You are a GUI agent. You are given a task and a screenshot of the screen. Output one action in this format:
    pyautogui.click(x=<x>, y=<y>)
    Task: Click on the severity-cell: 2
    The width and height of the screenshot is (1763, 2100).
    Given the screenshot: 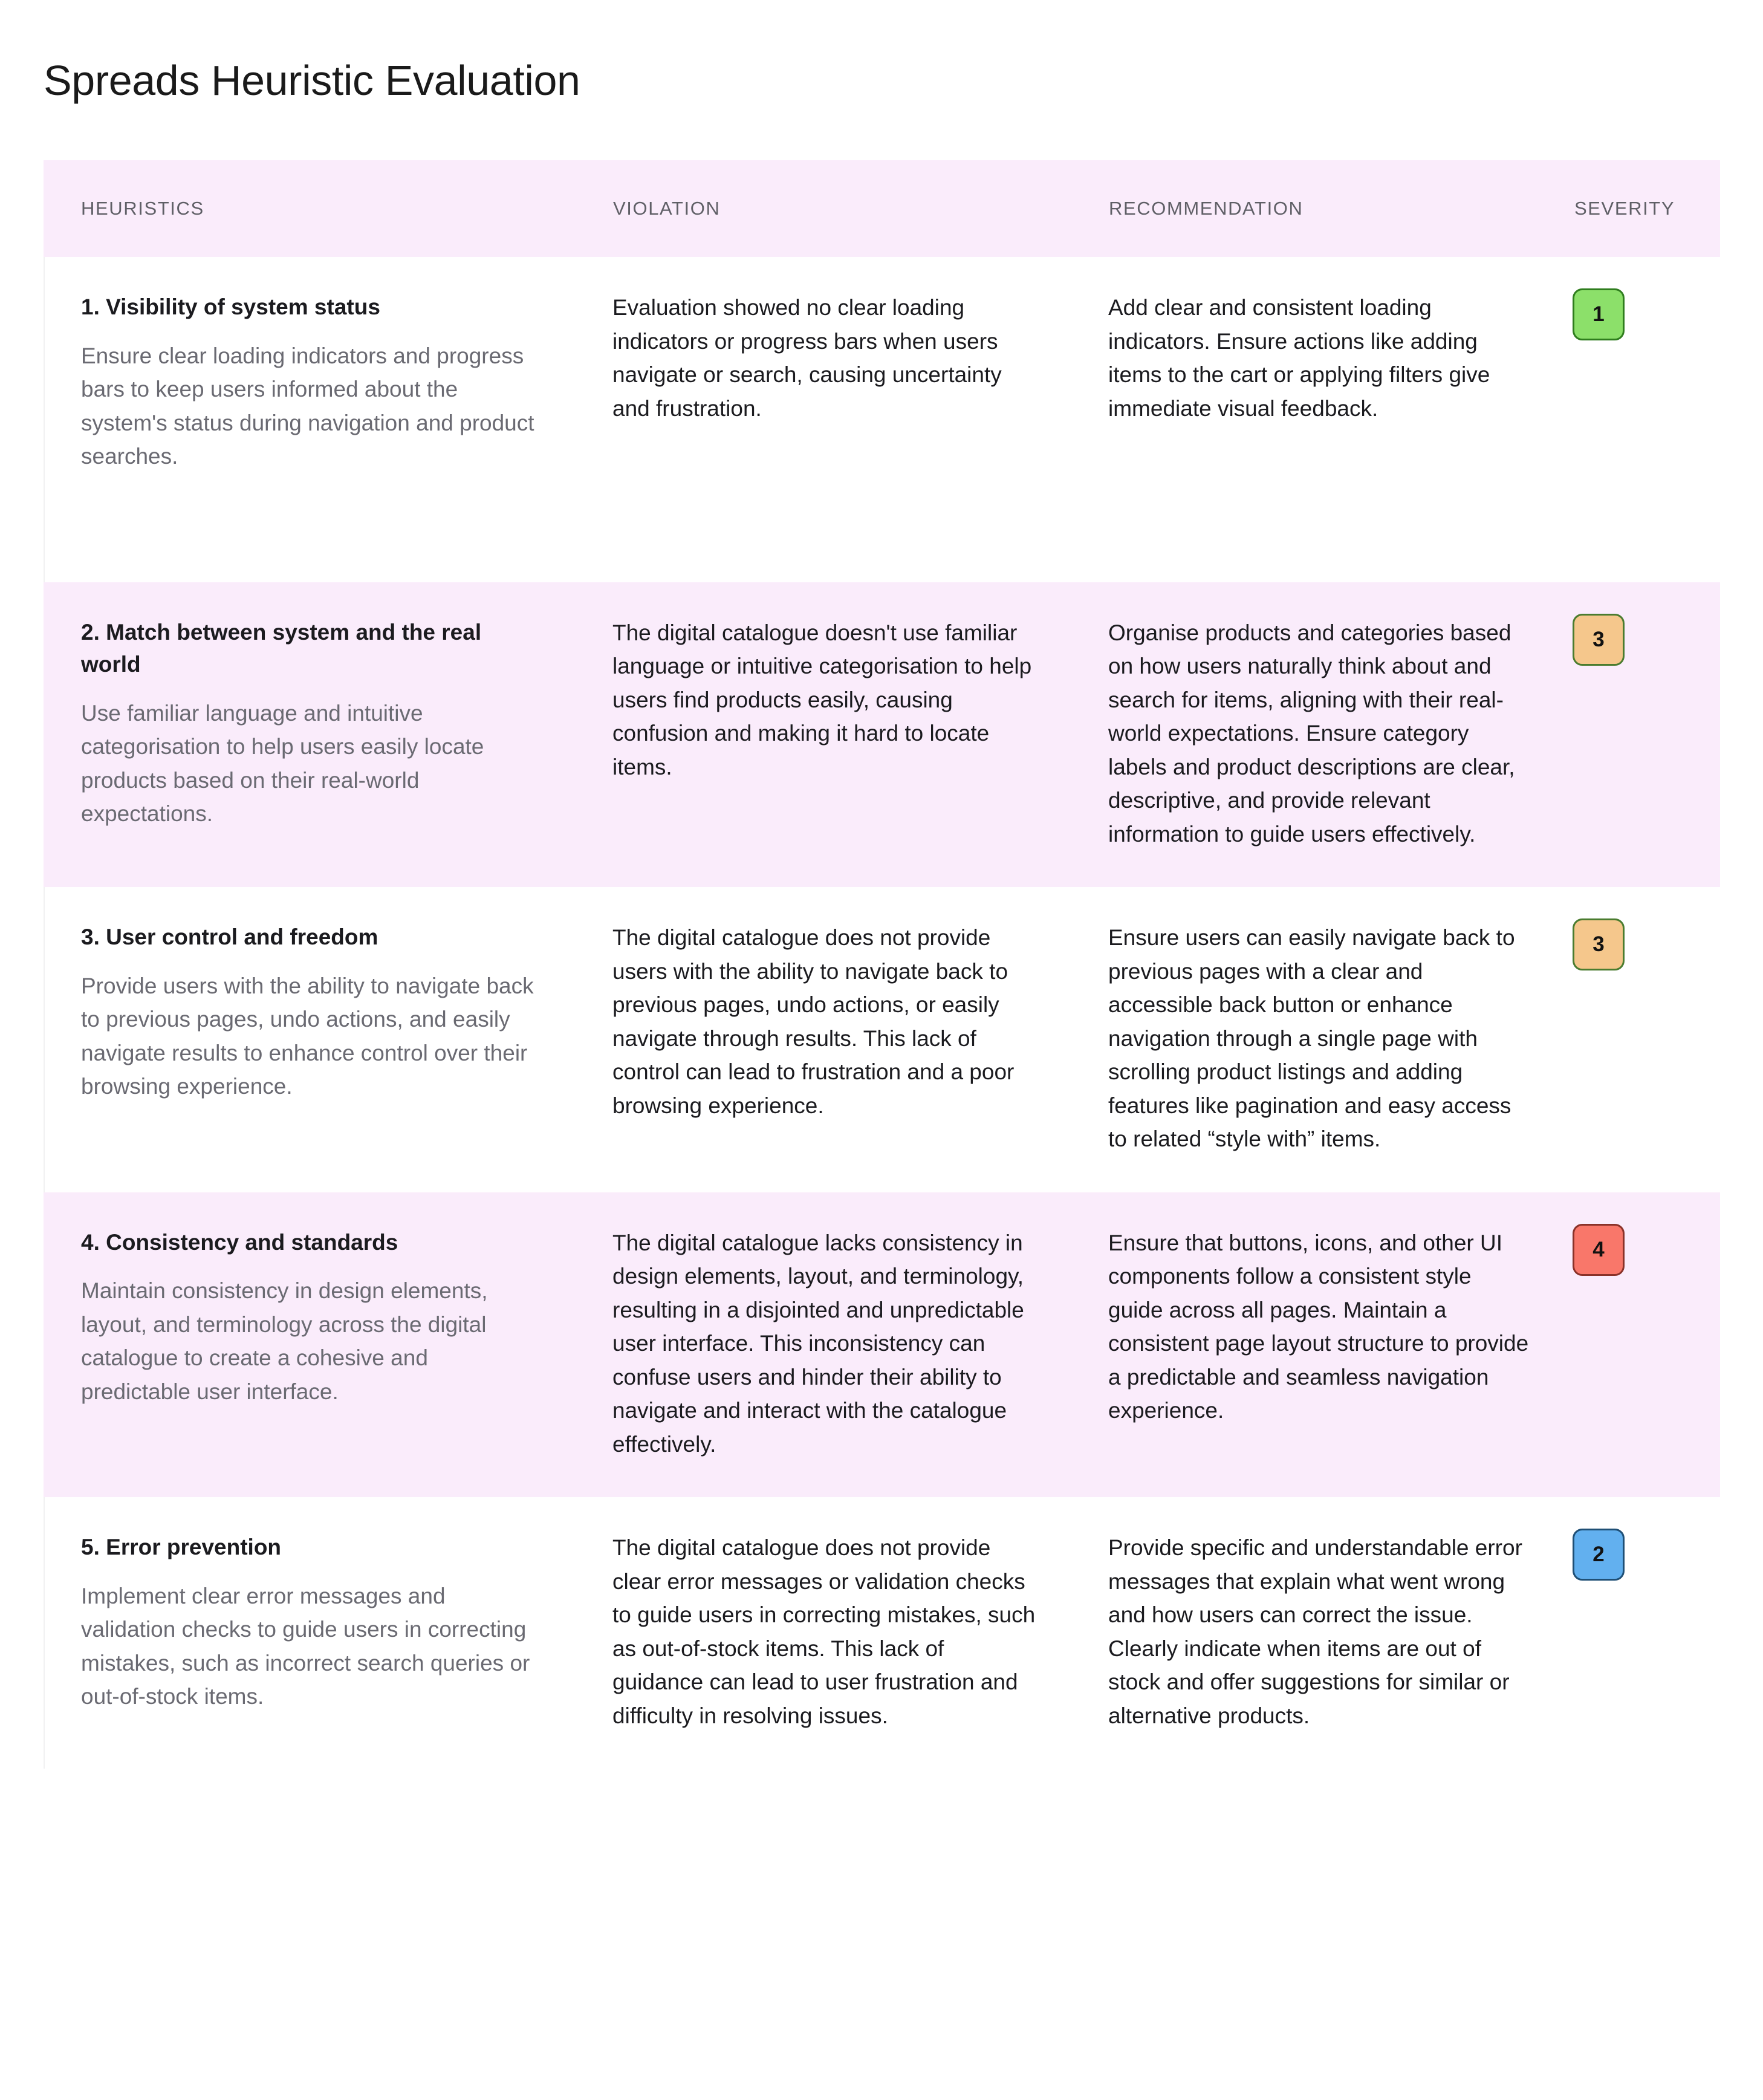 What is the action you would take?
    pyautogui.click(x=1644, y=1633)
    